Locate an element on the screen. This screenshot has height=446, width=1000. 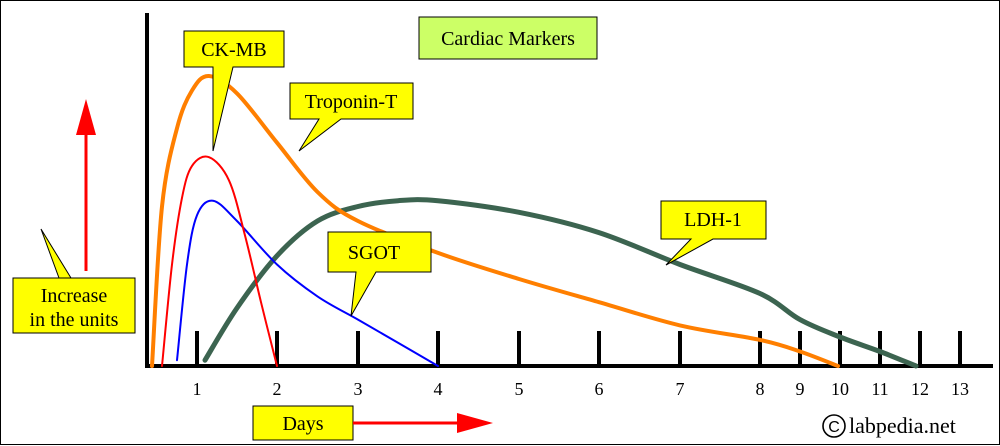
credit: C labpedia.net is located at coordinates (889, 425).